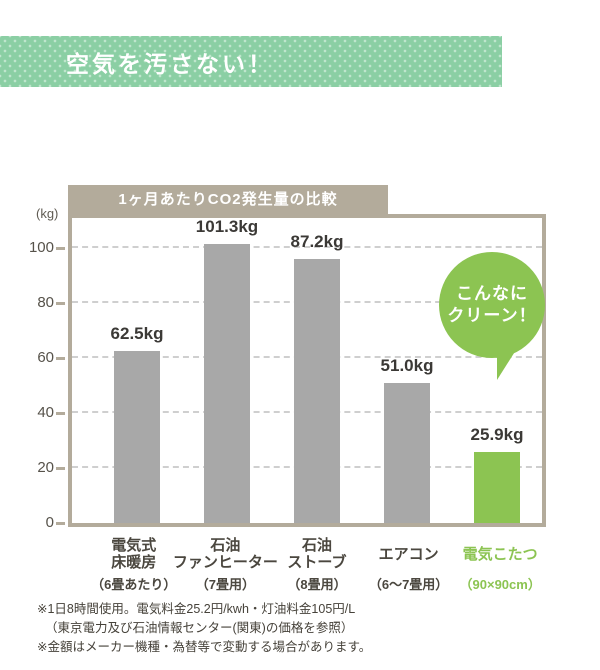 Image resolution: width=600 pixels, height=670 pixels. I want to click on category-name-line: エアコン, so click(408, 554).